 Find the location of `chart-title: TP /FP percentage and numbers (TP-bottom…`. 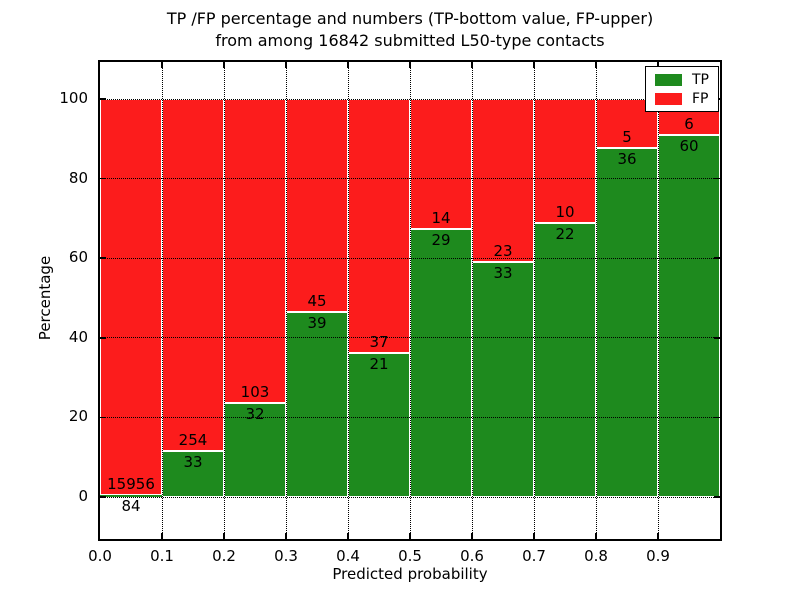

chart-title: TP /FP percentage and numbers (TP-bottom… is located at coordinates (410, 30).